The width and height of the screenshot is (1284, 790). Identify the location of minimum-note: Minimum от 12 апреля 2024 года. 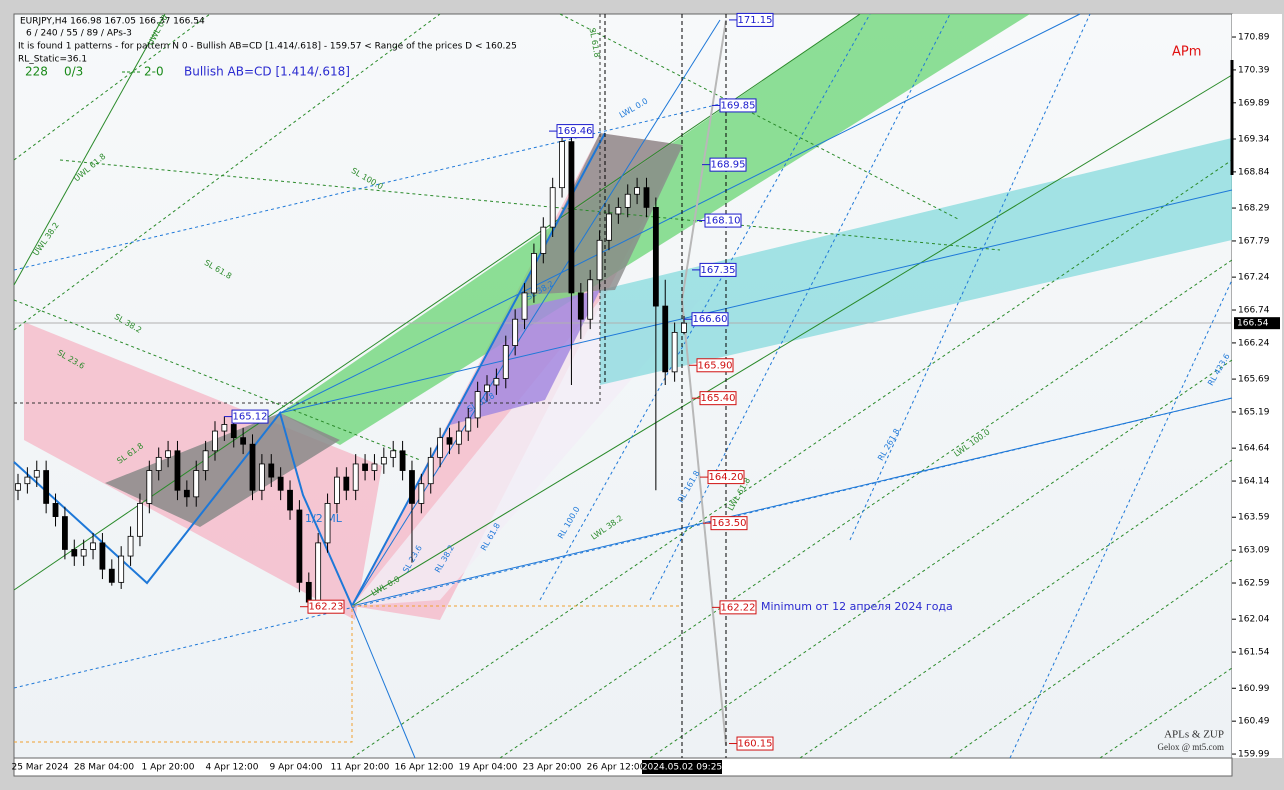
(857, 606).